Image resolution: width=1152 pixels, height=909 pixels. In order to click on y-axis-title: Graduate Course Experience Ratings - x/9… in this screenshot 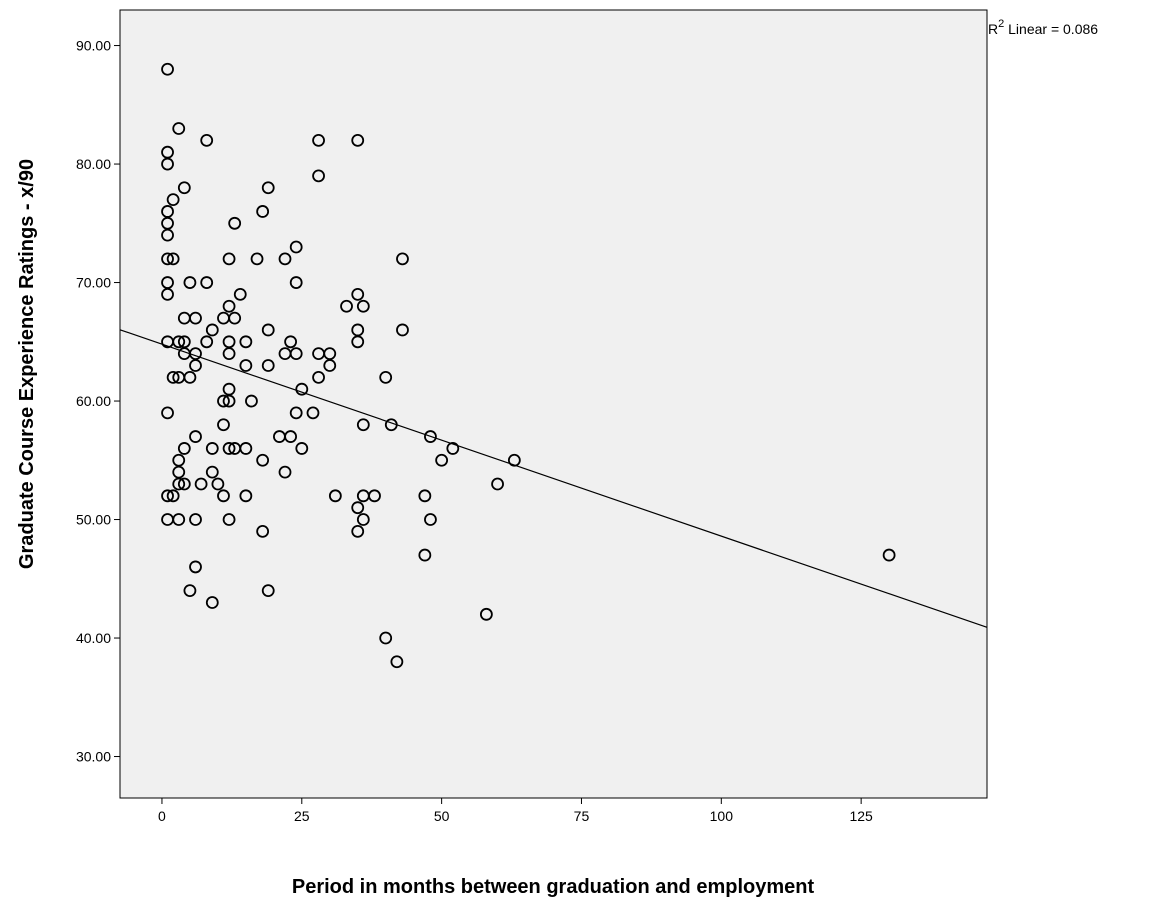, I will do `click(27, 364)`.